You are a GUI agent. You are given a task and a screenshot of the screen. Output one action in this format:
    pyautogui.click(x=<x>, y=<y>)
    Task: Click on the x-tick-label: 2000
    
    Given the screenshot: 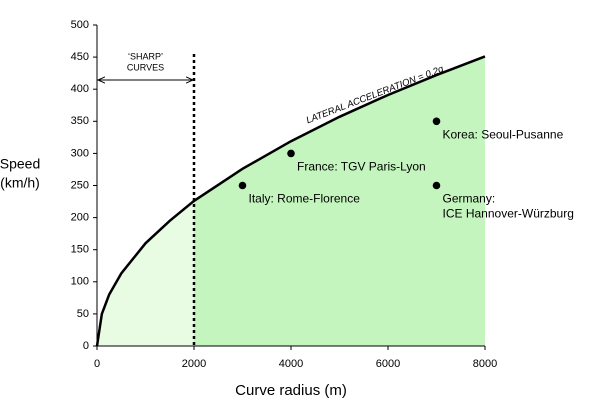 What is the action you would take?
    pyautogui.click(x=194, y=364)
    